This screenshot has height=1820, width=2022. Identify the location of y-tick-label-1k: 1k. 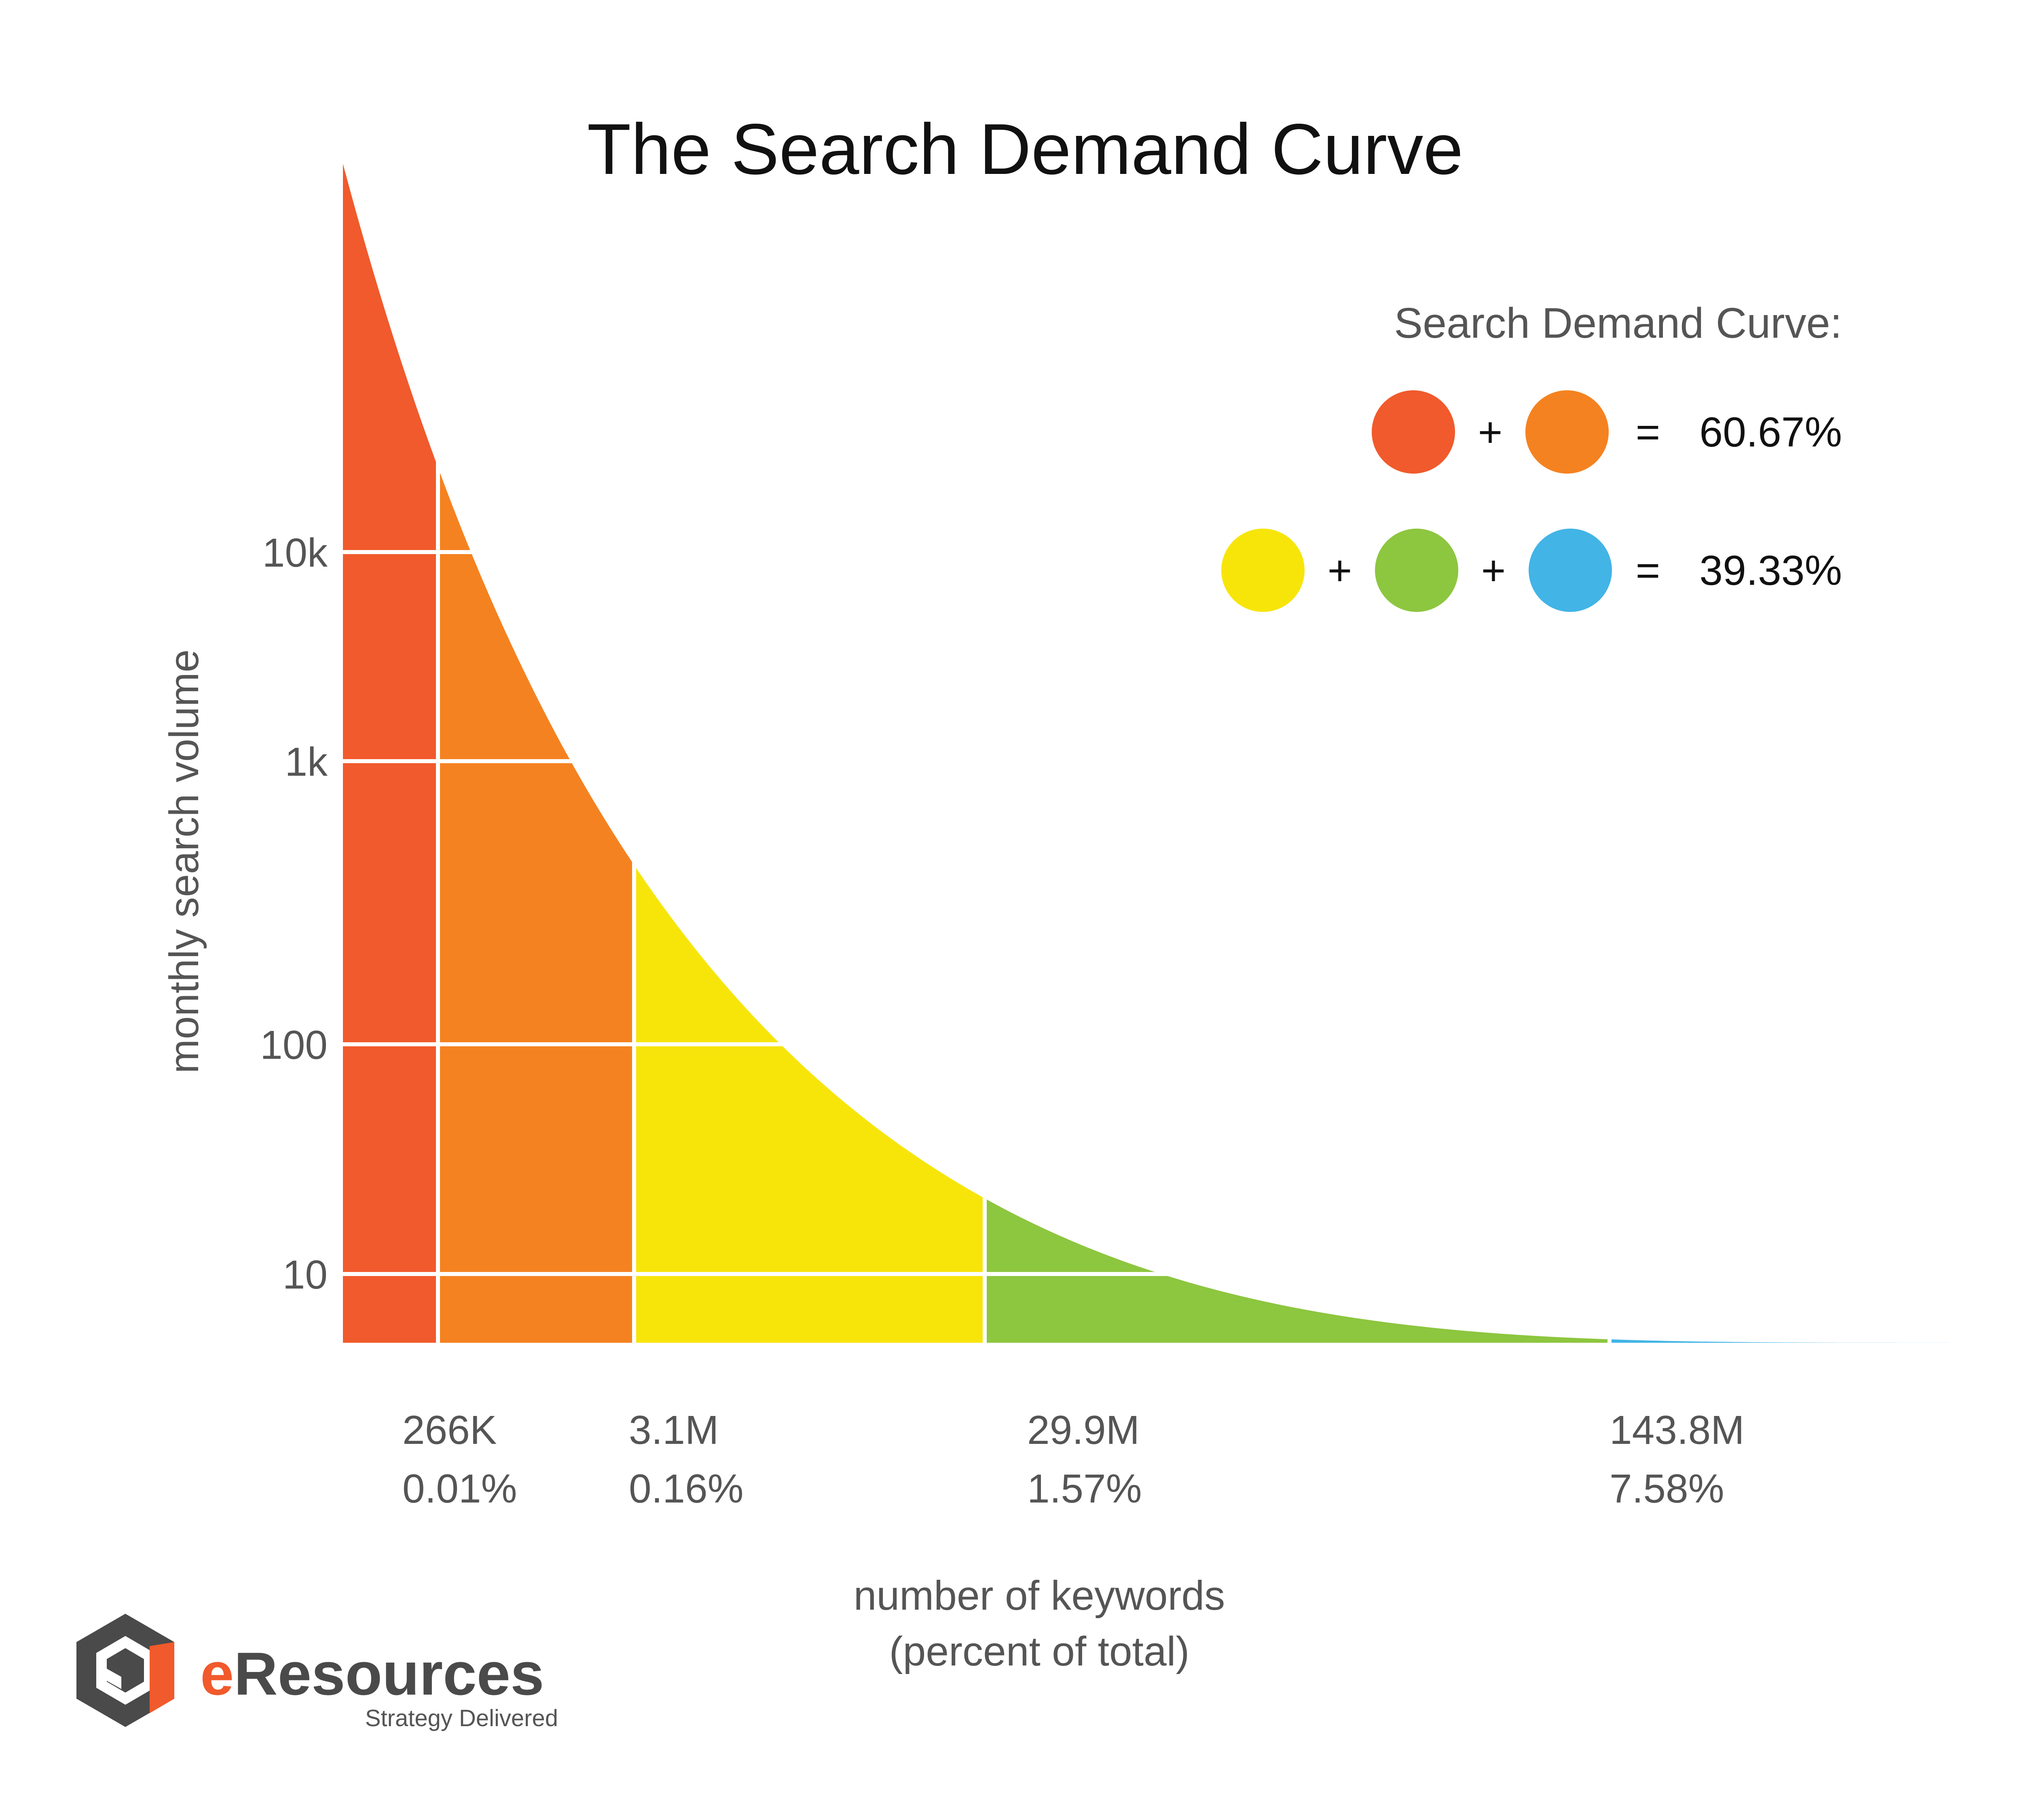
(306, 762).